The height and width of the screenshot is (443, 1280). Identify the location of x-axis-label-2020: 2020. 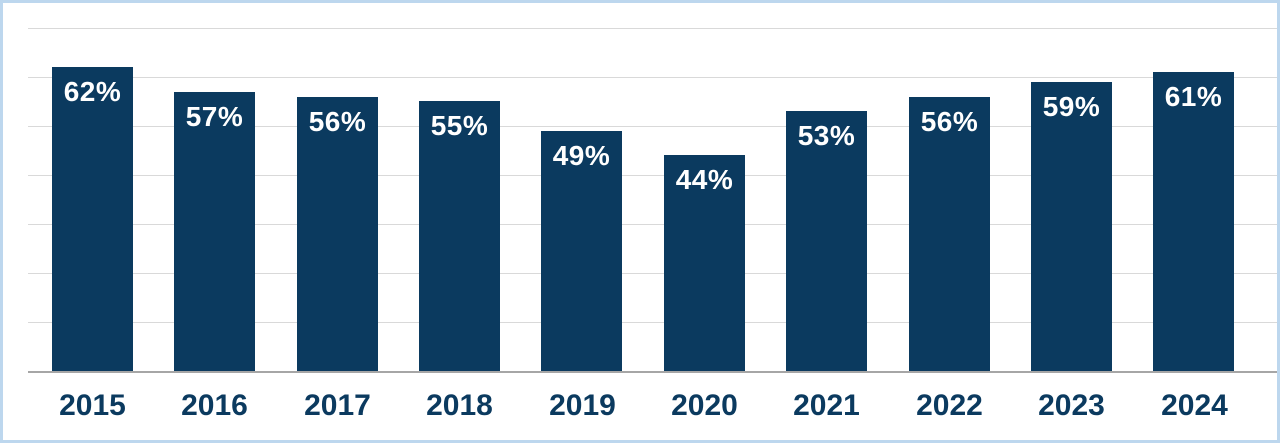
(704, 405).